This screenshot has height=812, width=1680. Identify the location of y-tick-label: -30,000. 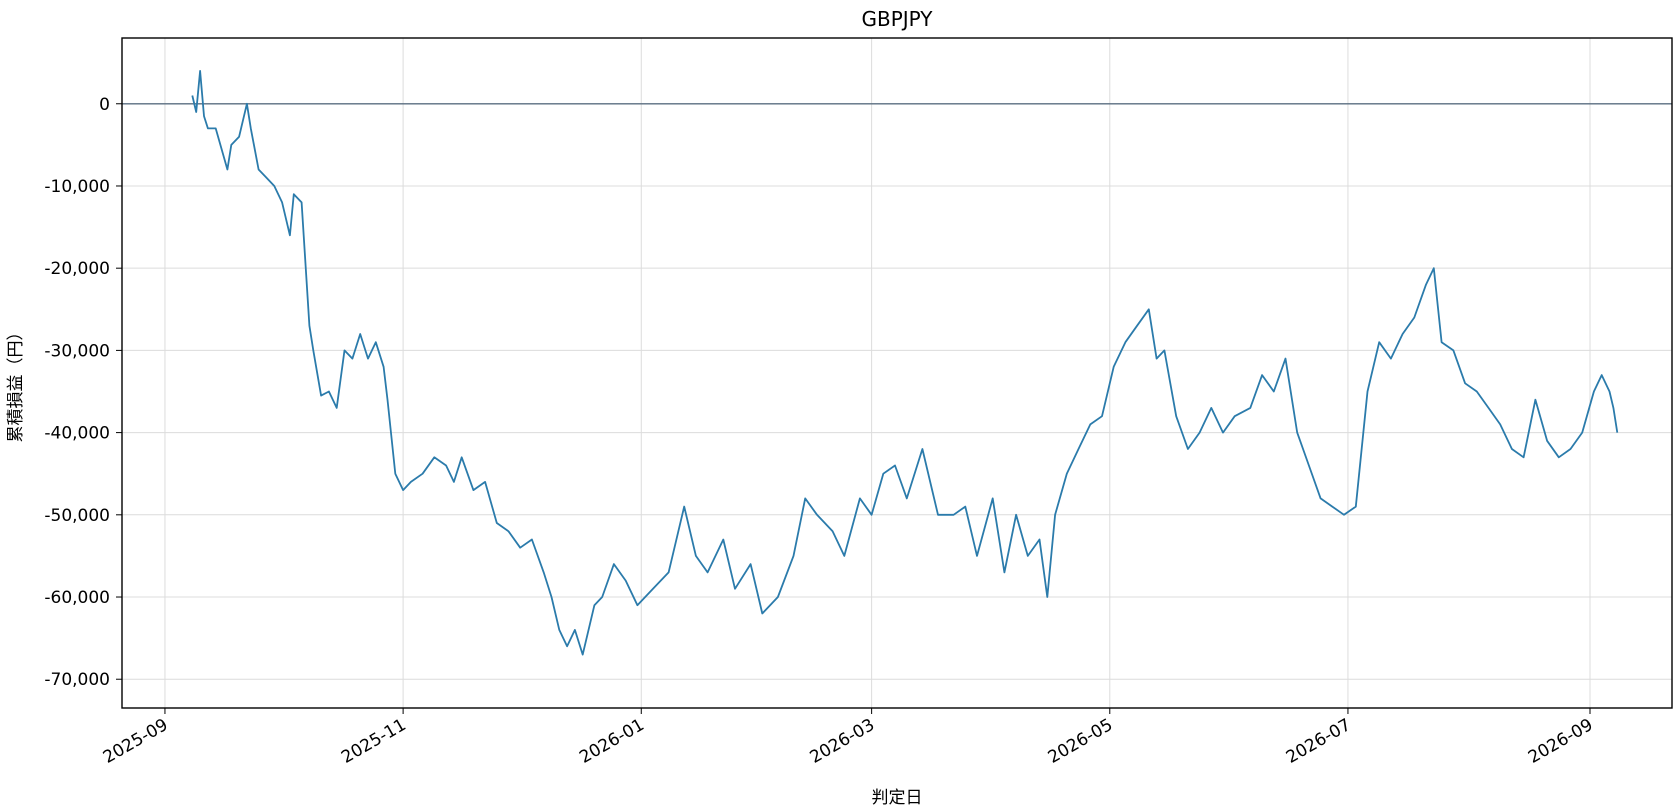
(77, 351).